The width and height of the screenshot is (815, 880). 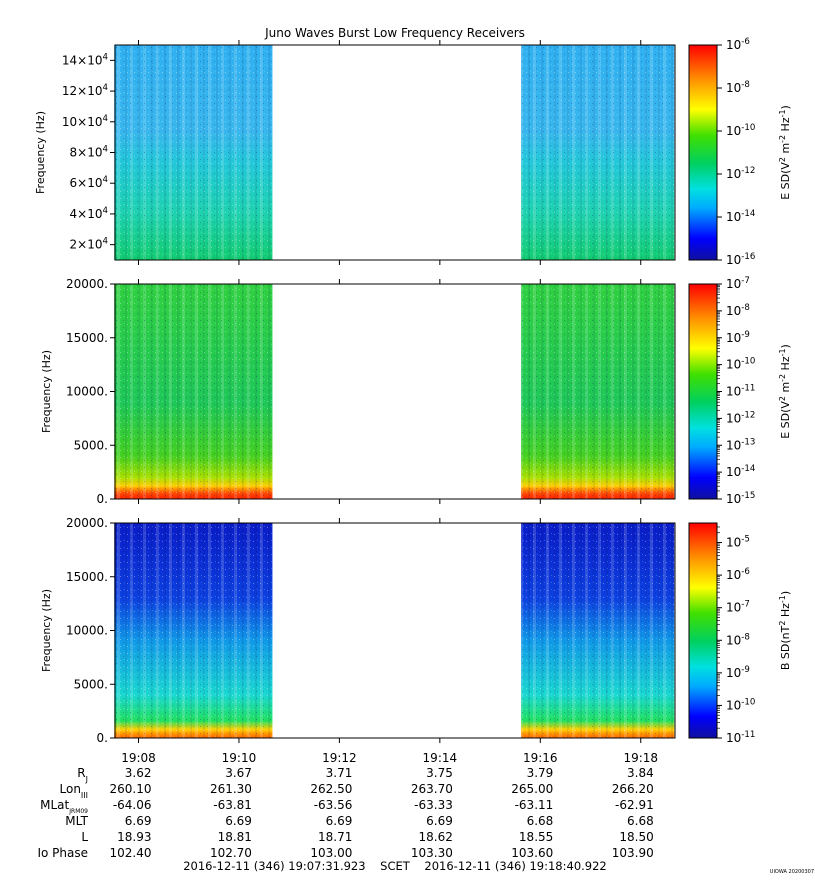 I want to click on ephemeris-value: 103.90, so click(x=633, y=853).